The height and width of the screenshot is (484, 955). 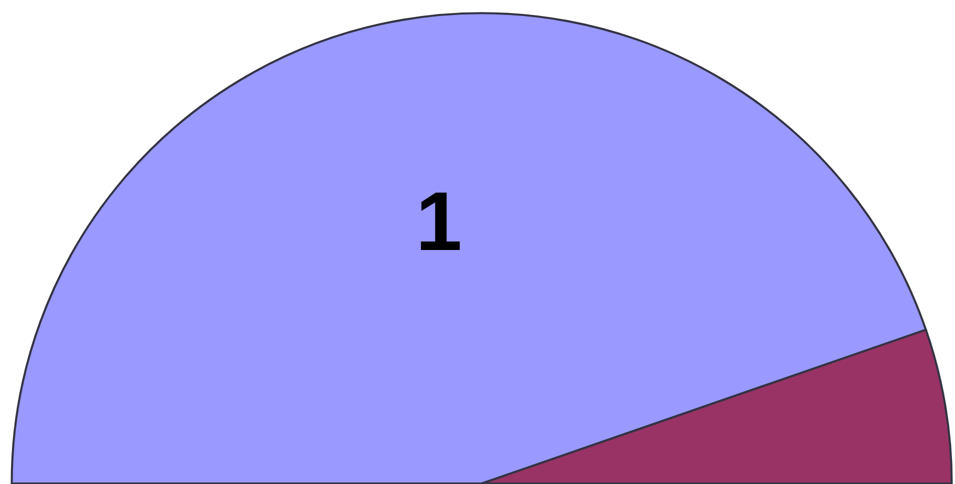 I want to click on slice-label: 1, so click(x=440, y=221).